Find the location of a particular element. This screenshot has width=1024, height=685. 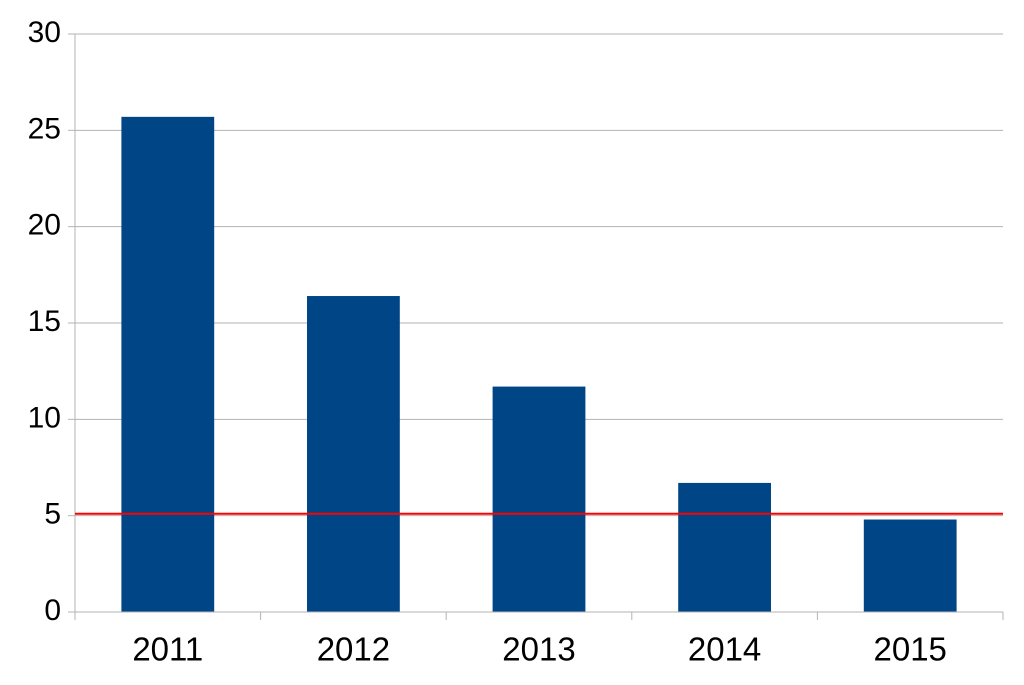

y-tick-label: 0 is located at coordinates (52, 610).